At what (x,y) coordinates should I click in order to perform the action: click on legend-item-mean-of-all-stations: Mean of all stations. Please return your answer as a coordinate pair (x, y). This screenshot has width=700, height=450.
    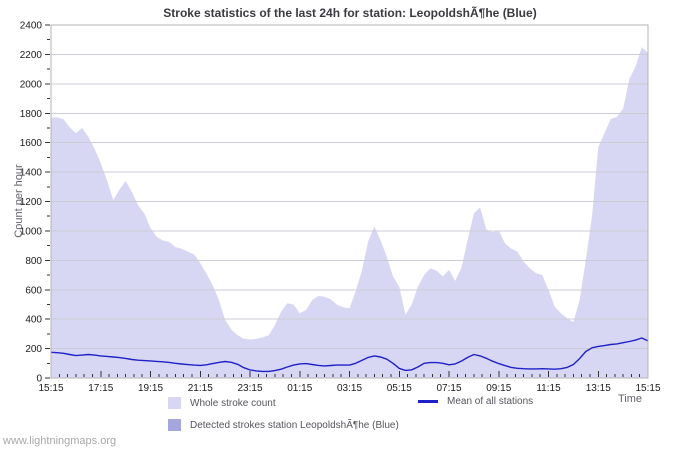
    Looking at the image, I should click on (475, 401).